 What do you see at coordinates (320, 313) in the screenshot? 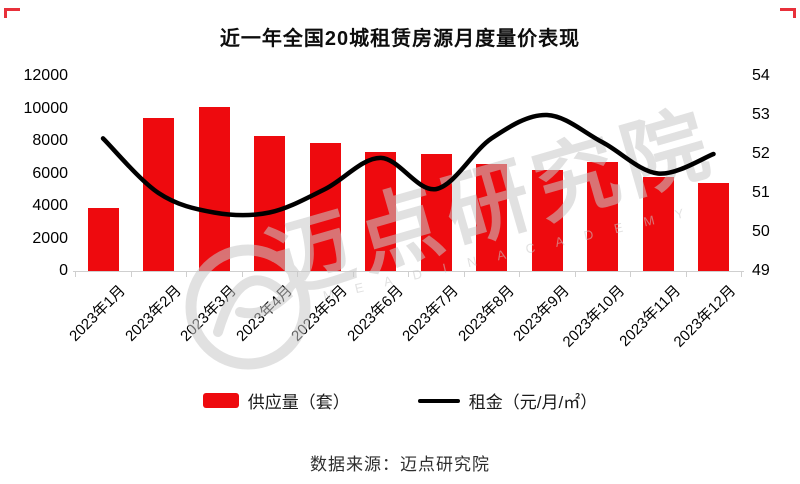
I see `x-axis-label-2023年5月: 2023年5月` at bounding box center [320, 313].